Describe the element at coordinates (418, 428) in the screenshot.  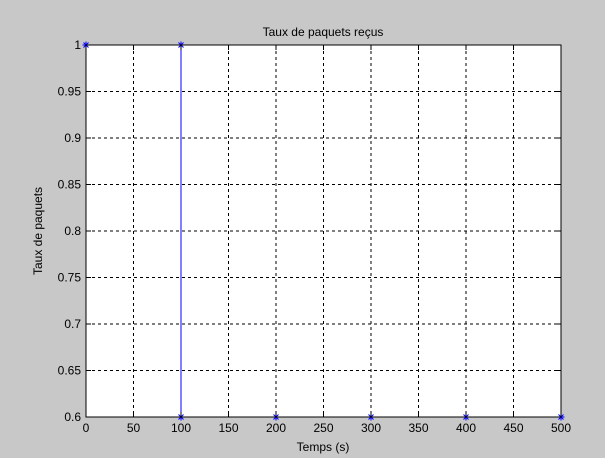
I see `x-tick-label: 350` at that location.